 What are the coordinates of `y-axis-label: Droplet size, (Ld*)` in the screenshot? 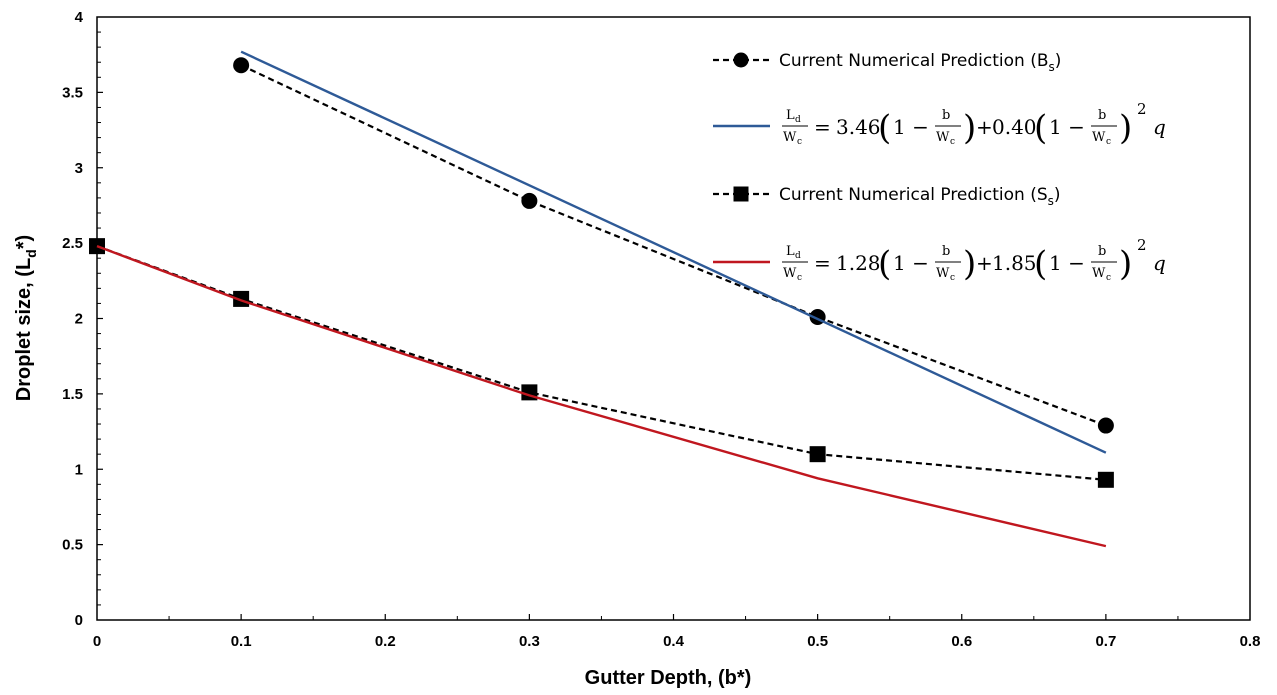 It's located at (26, 318).